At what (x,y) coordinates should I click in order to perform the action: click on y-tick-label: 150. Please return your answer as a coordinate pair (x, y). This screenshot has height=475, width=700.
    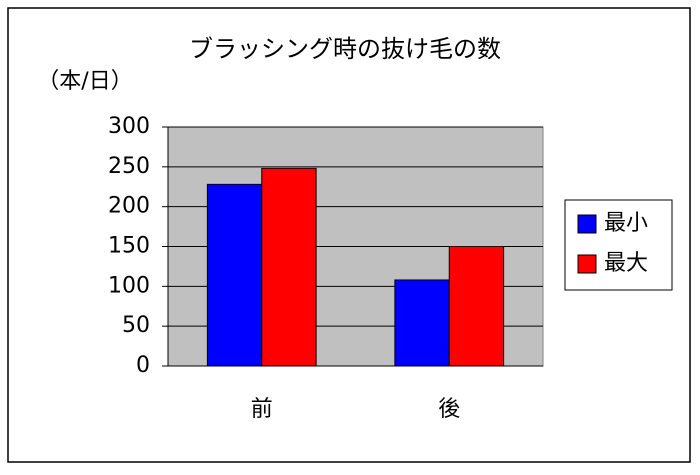
    Looking at the image, I should click on (129, 246).